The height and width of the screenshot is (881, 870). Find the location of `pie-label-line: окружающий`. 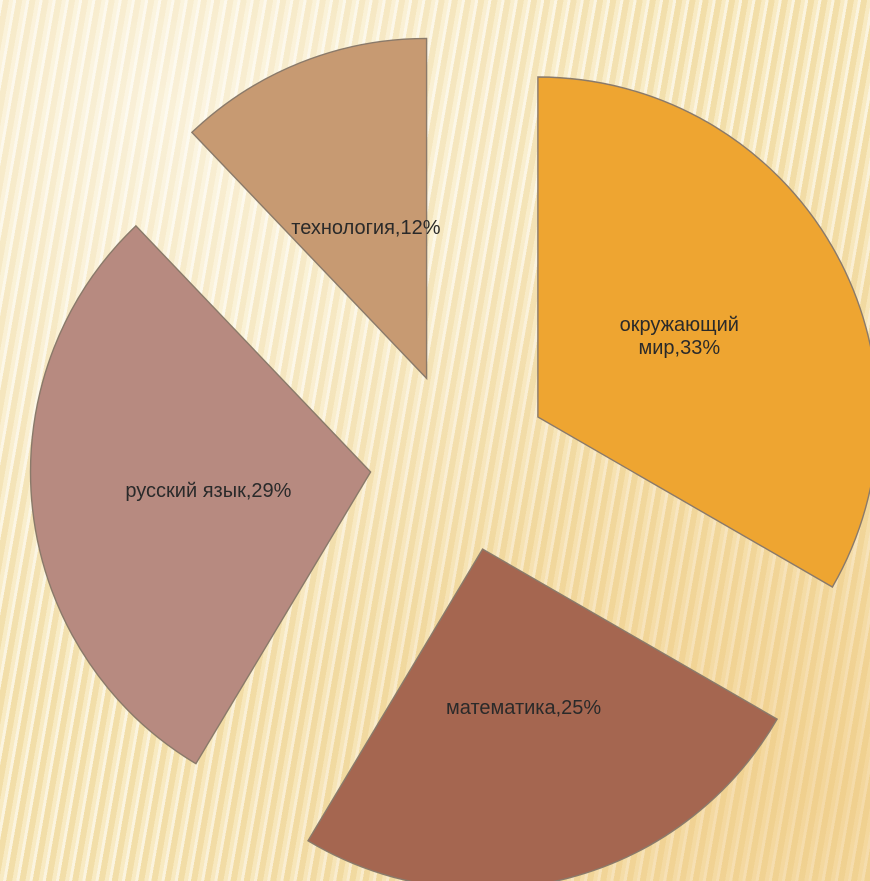

pie-label-line: окружающий is located at coordinates (679, 325).